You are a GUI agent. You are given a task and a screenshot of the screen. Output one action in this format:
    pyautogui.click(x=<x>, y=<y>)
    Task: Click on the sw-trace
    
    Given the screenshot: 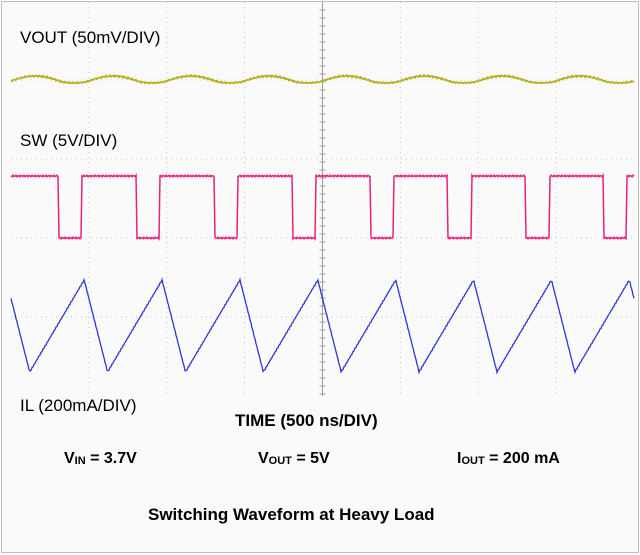 What is the action you would take?
    pyautogui.click(x=322, y=206)
    